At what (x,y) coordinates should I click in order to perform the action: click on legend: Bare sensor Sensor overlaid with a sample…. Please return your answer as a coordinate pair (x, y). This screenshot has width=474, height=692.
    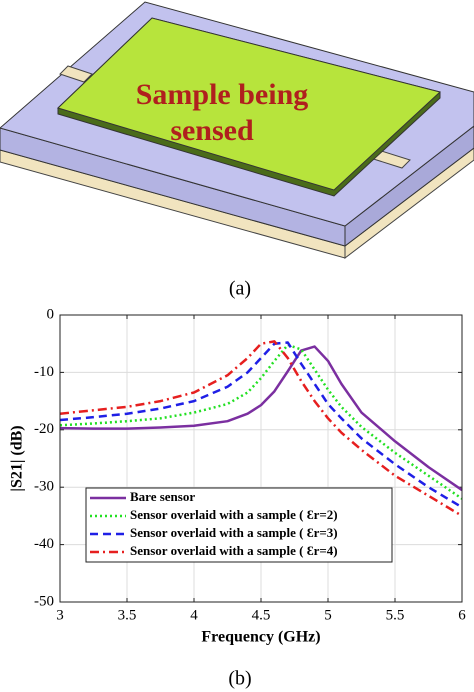
    Looking at the image, I should click on (239, 525).